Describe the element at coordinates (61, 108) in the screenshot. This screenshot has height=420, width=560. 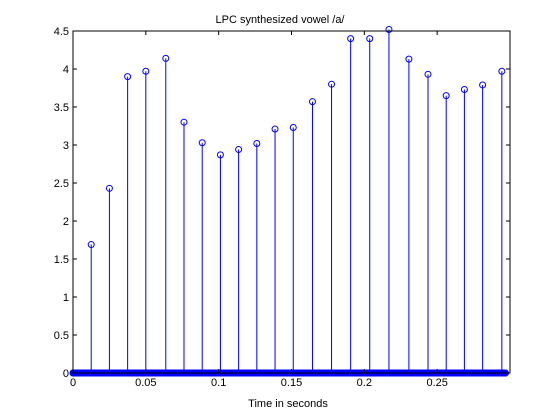
I see `y-tick-label: 3.5` at that location.